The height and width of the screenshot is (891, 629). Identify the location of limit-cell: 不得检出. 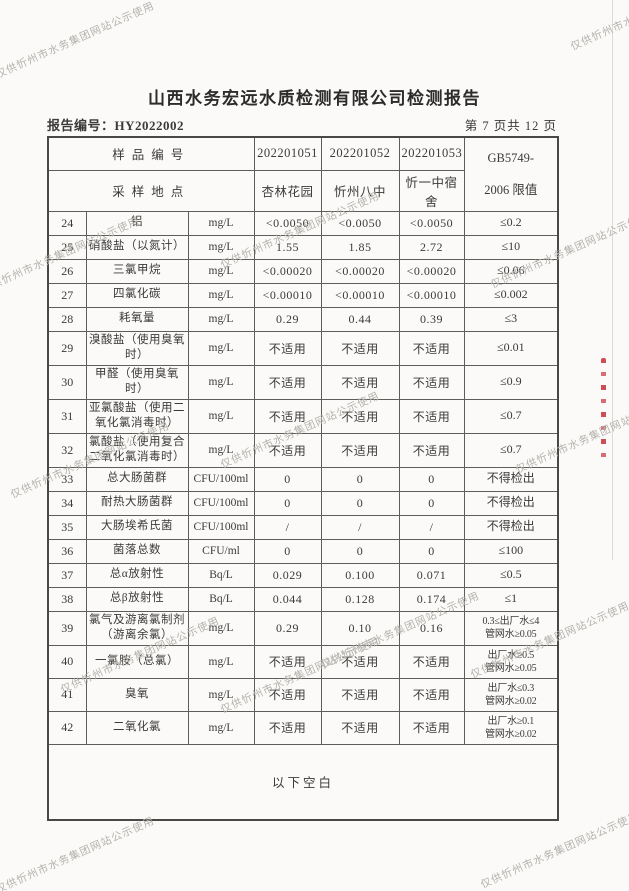
(511, 479).